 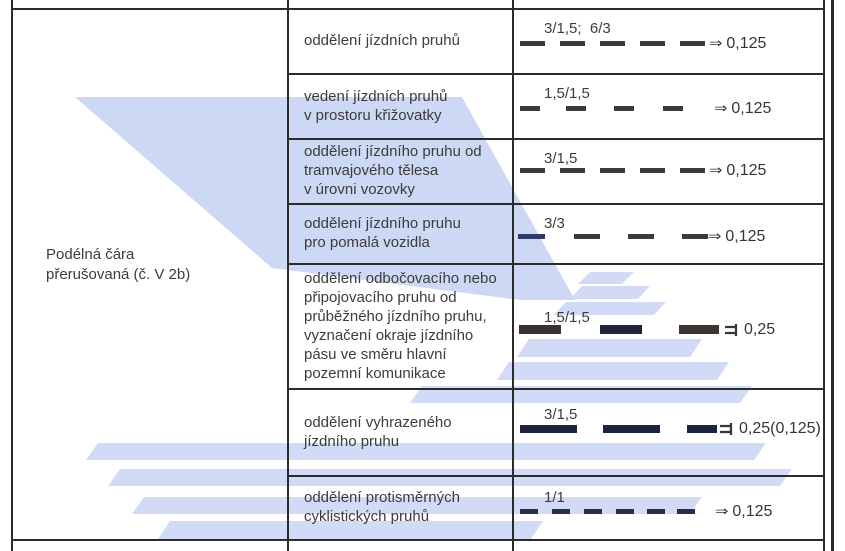 I want to click on table-bottom-border, so click(x=418, y=540).